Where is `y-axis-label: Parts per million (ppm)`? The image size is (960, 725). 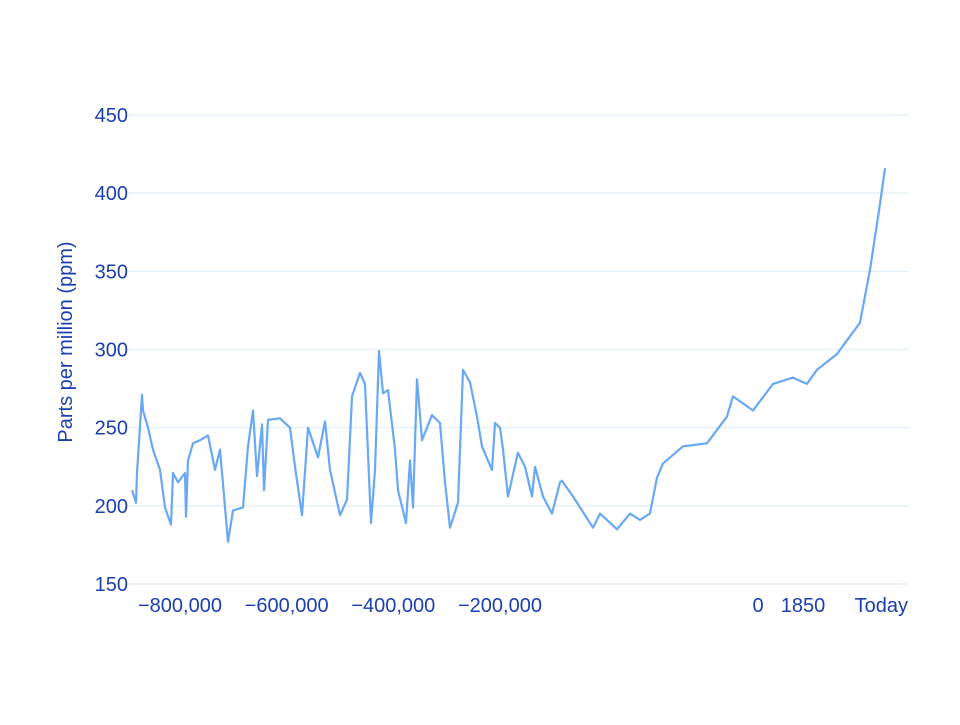
y-axis-label: Parts per million (ppm) is located at coordinates (66, 341).